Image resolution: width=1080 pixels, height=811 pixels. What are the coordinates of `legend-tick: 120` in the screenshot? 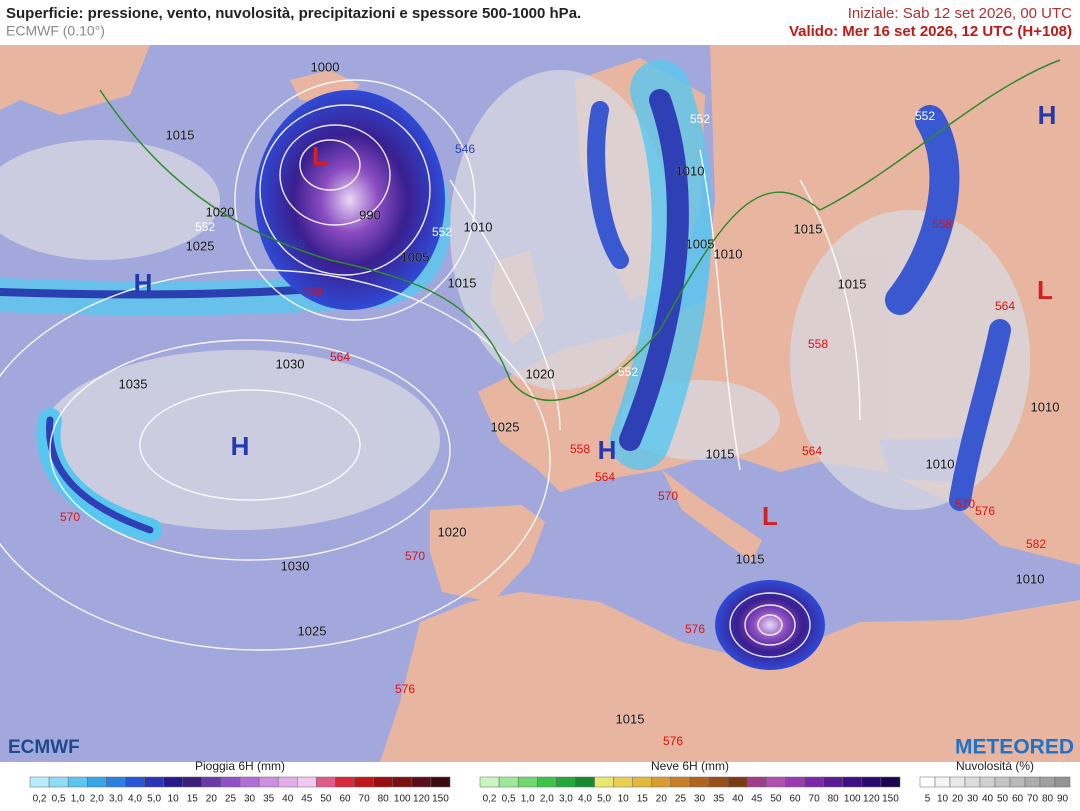 It's located at (421, 799).